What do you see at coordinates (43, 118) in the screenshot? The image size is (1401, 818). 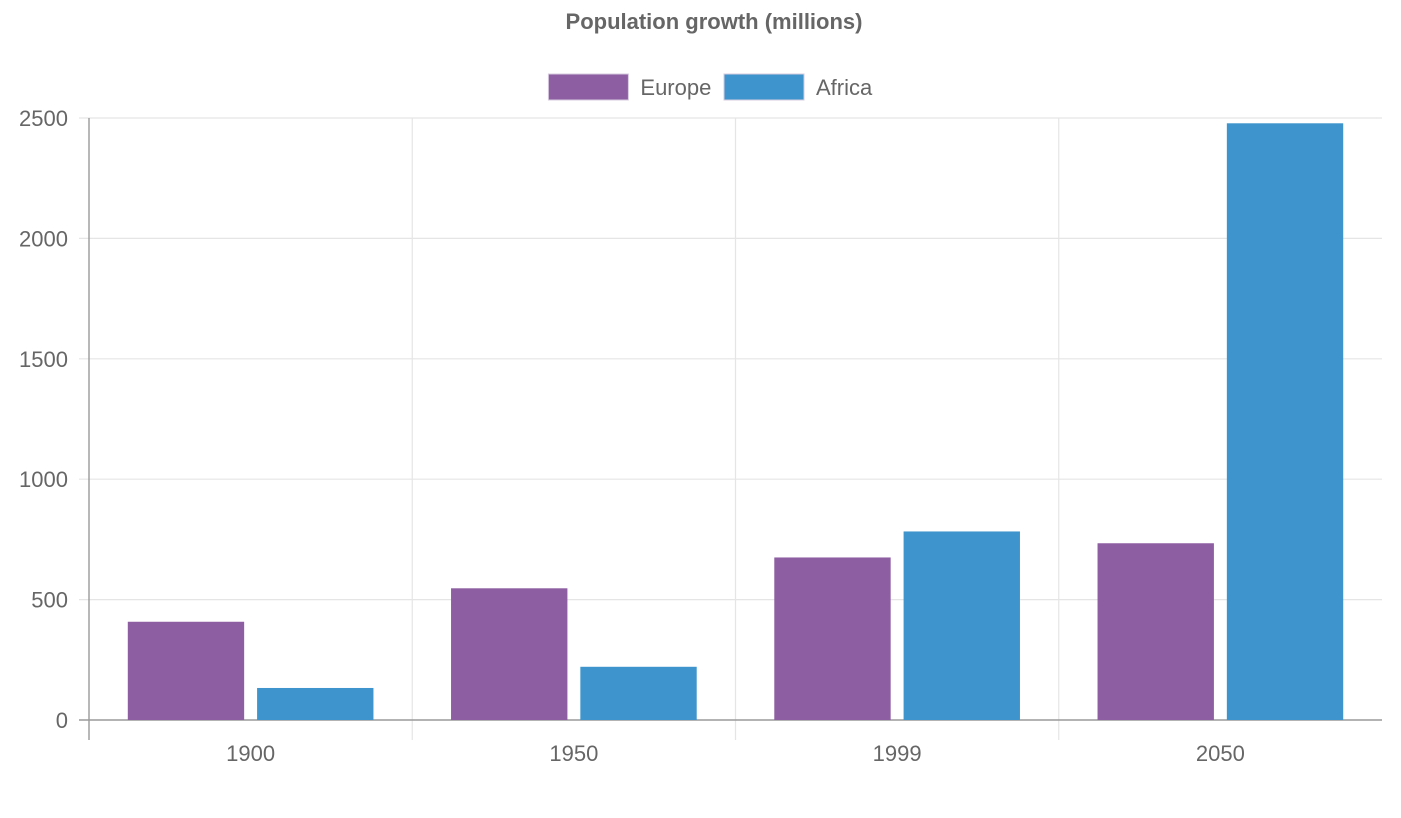 I see `y-tick-label: 2500` at bounding box center [43, 118].